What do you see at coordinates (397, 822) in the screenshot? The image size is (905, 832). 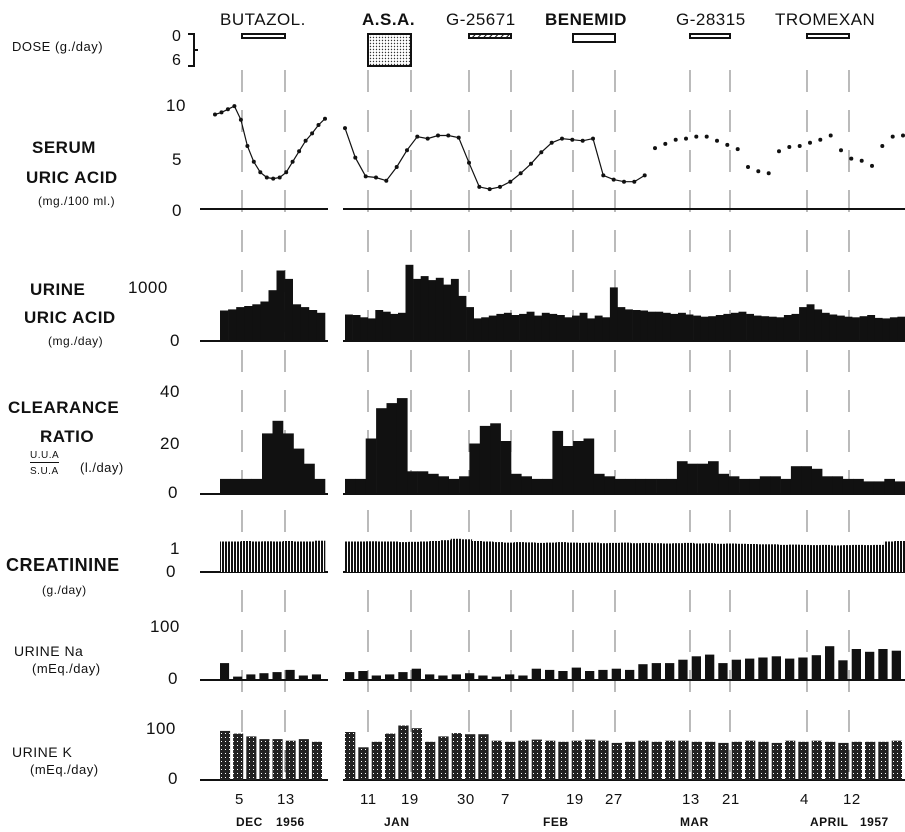 I see `month-jan: JAN` at bounding box center [397, 822].